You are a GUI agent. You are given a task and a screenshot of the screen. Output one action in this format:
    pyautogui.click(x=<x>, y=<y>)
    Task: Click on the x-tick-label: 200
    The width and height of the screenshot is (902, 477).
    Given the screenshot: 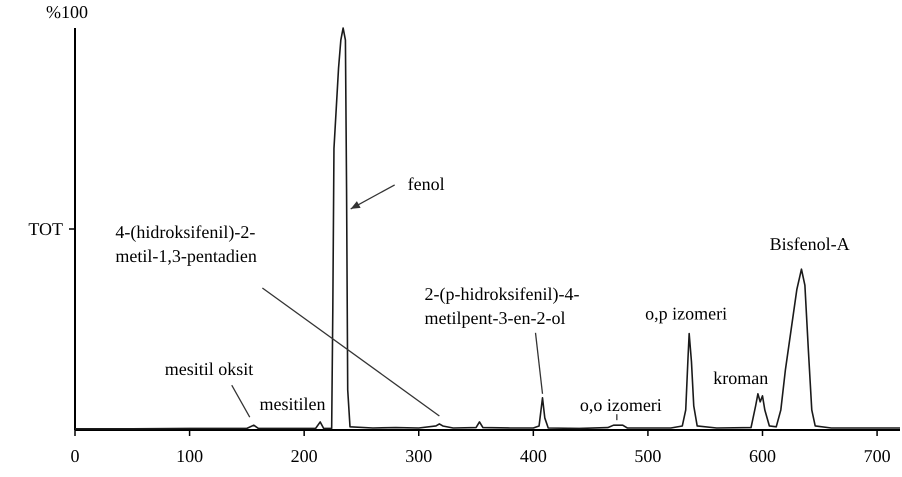 What is the action you would take?
    pyautogui.click(x=304, y=456)
    